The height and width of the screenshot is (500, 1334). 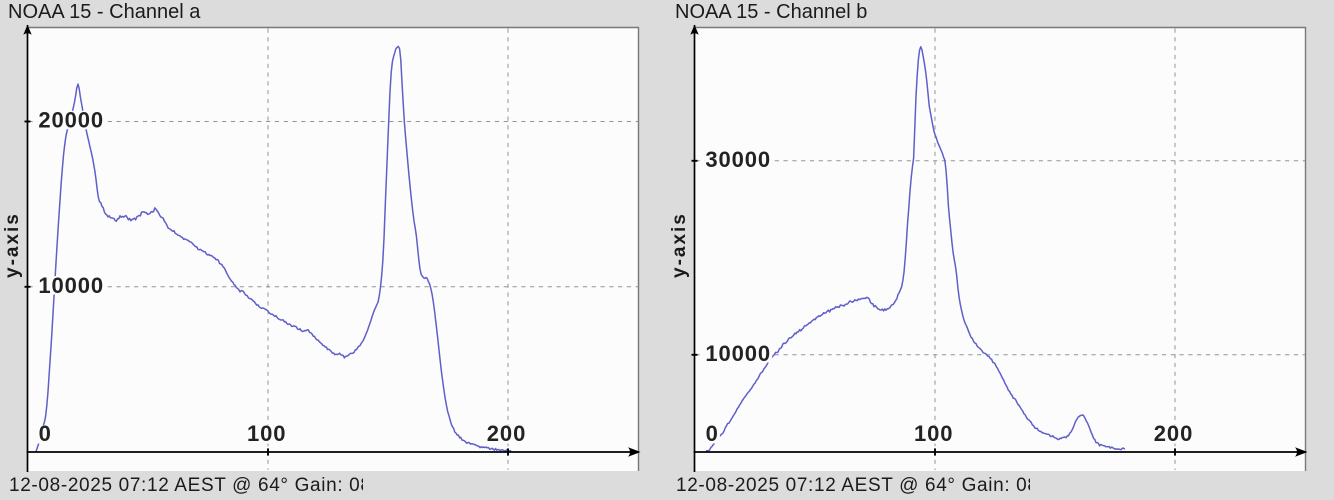 I want to click on svg-text: 20000, so click(x=71, y=120).